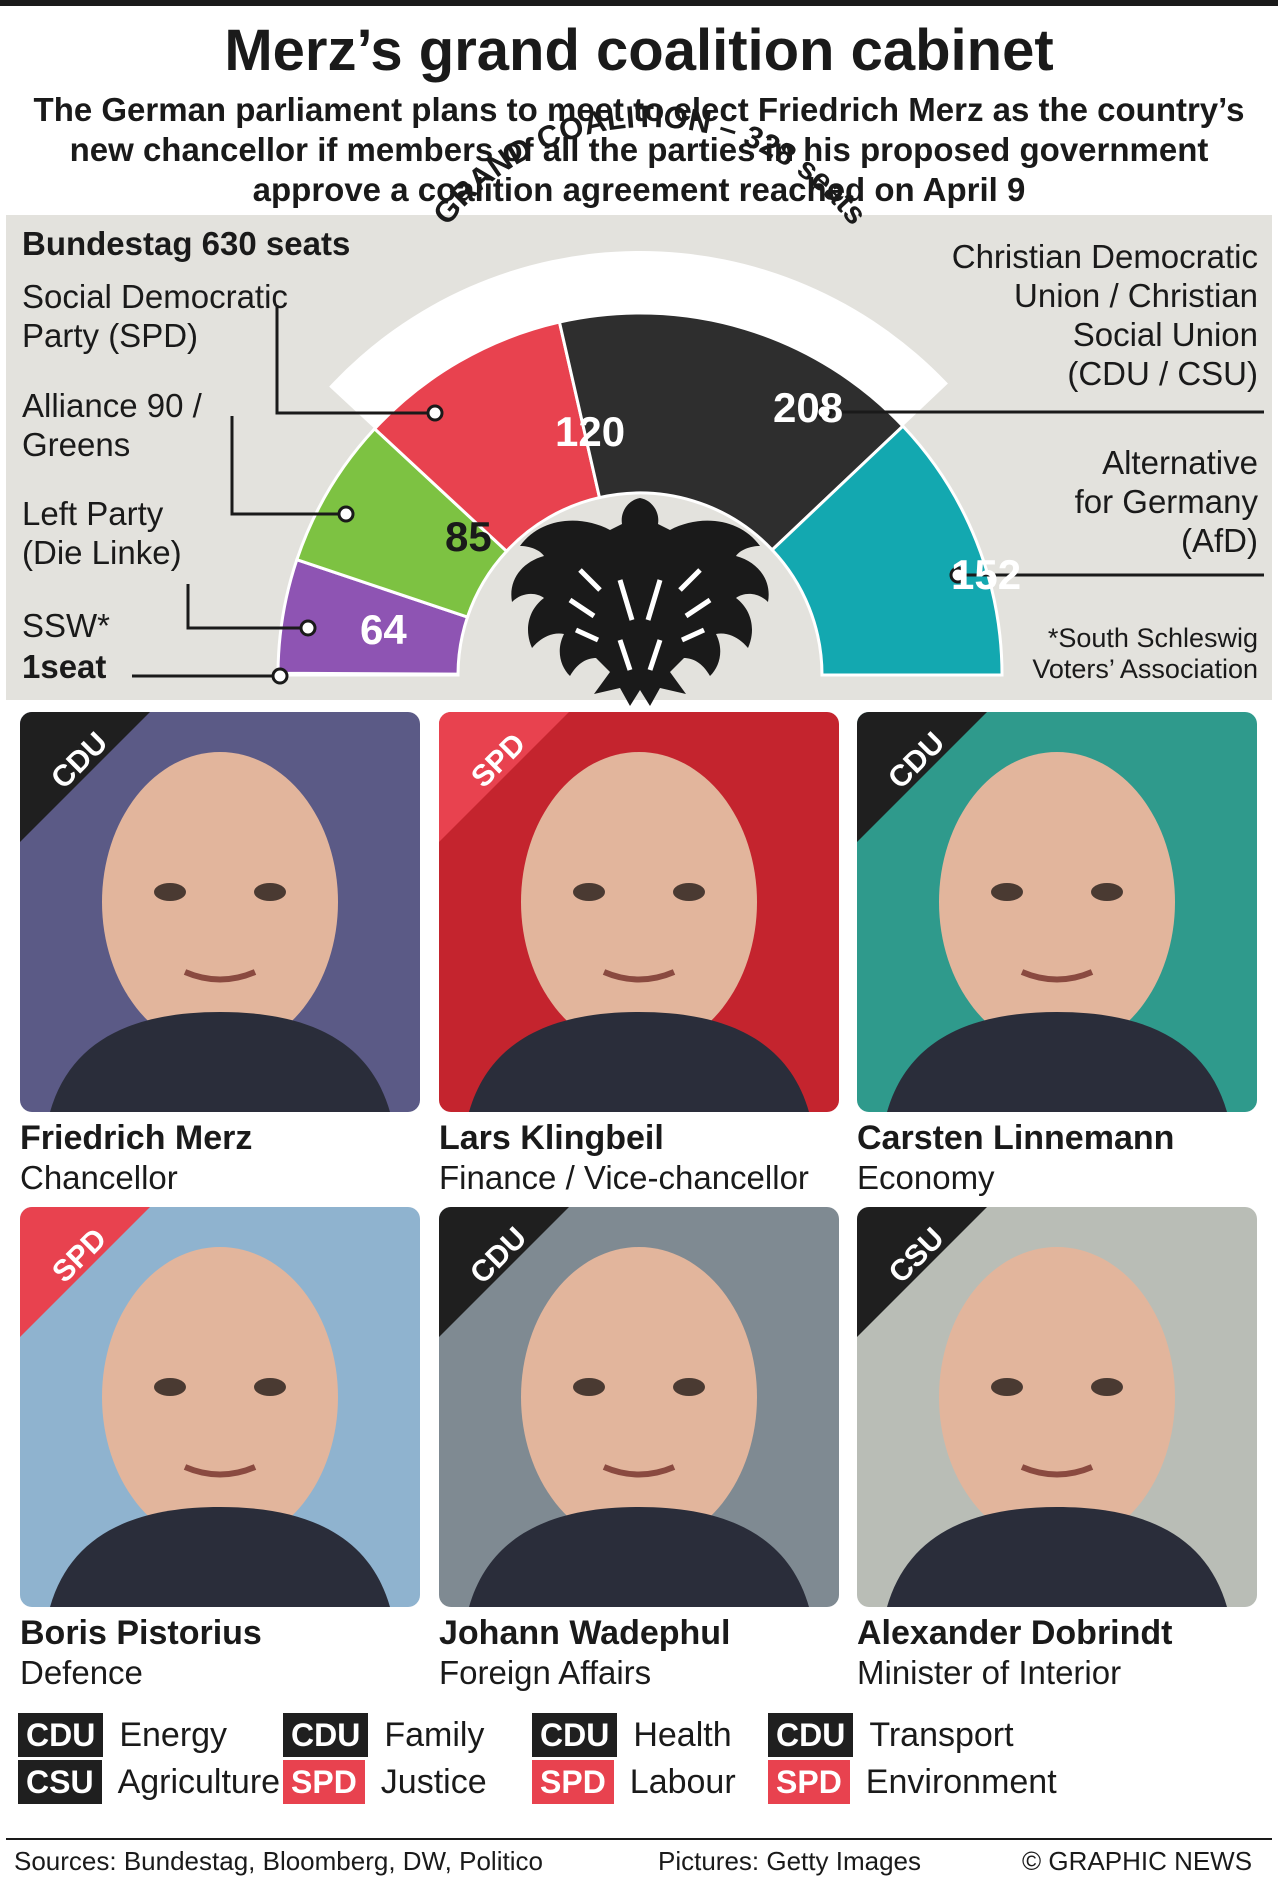 The width and height of the screenshot is (1278, 1883). Describe the element at coordinates (141, 1633) in the screenshot. I see `minister-name: Boris Pistorius` at that location.